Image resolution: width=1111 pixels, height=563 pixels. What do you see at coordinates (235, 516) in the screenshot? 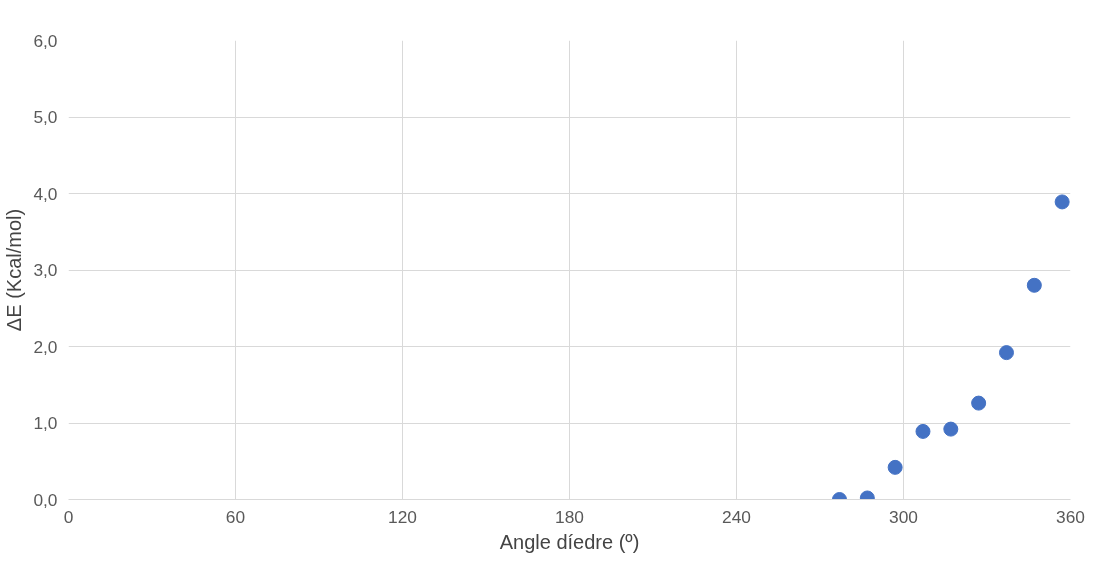
I see `x-tick-label: 60` at bounding box center [235, 516].